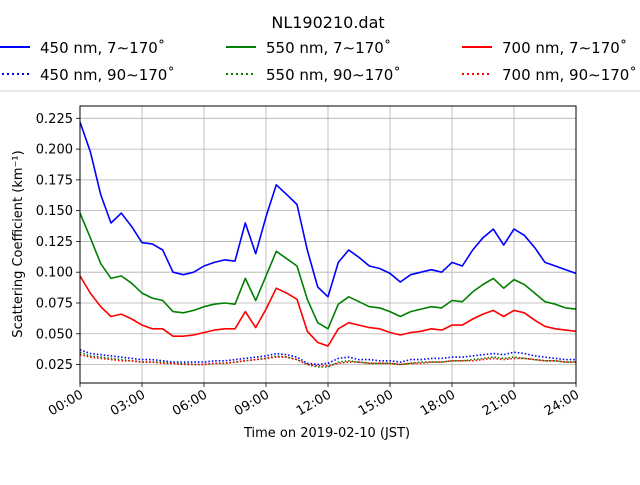 Image resolution: width=640 pixels, height=485 pixels. Describe the element at coordinates (252, 403) in the screenshot. I see `x-tick-label: 09:00` at that location.